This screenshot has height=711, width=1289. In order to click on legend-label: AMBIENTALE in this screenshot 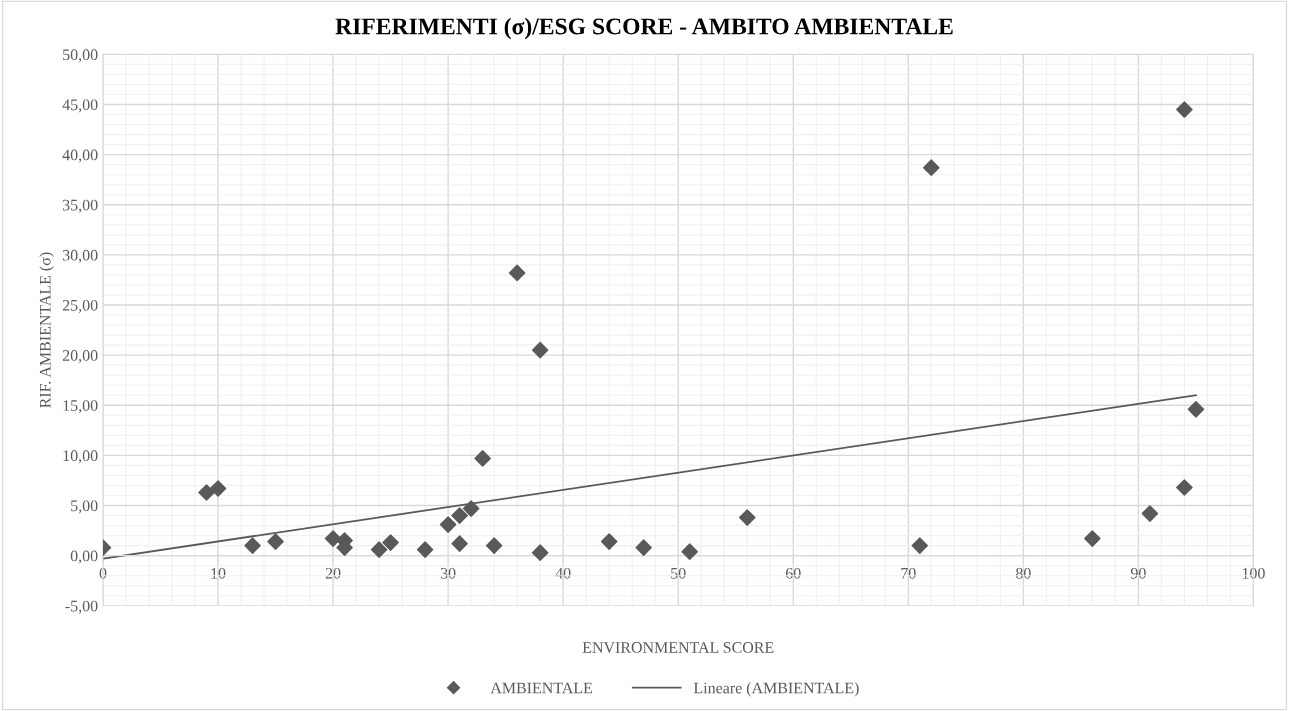, I will do `click(541, 688)`.